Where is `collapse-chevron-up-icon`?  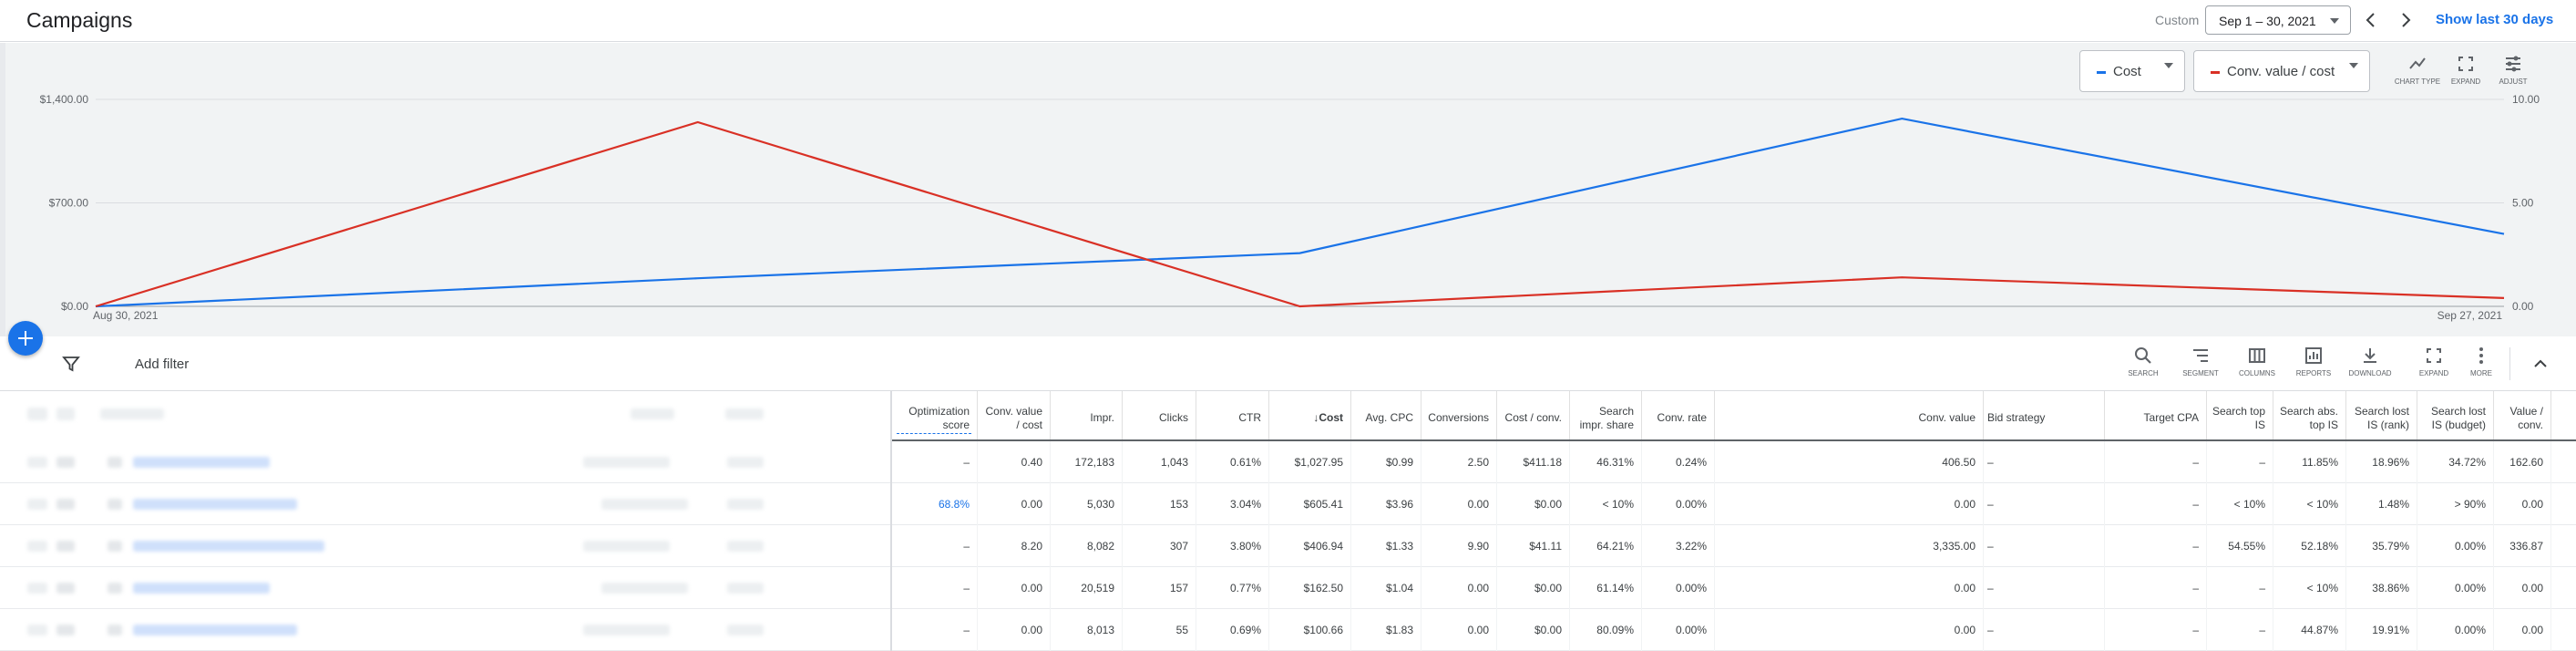
collapse-chevron-up-icon is located at coordinates (2540, 364).